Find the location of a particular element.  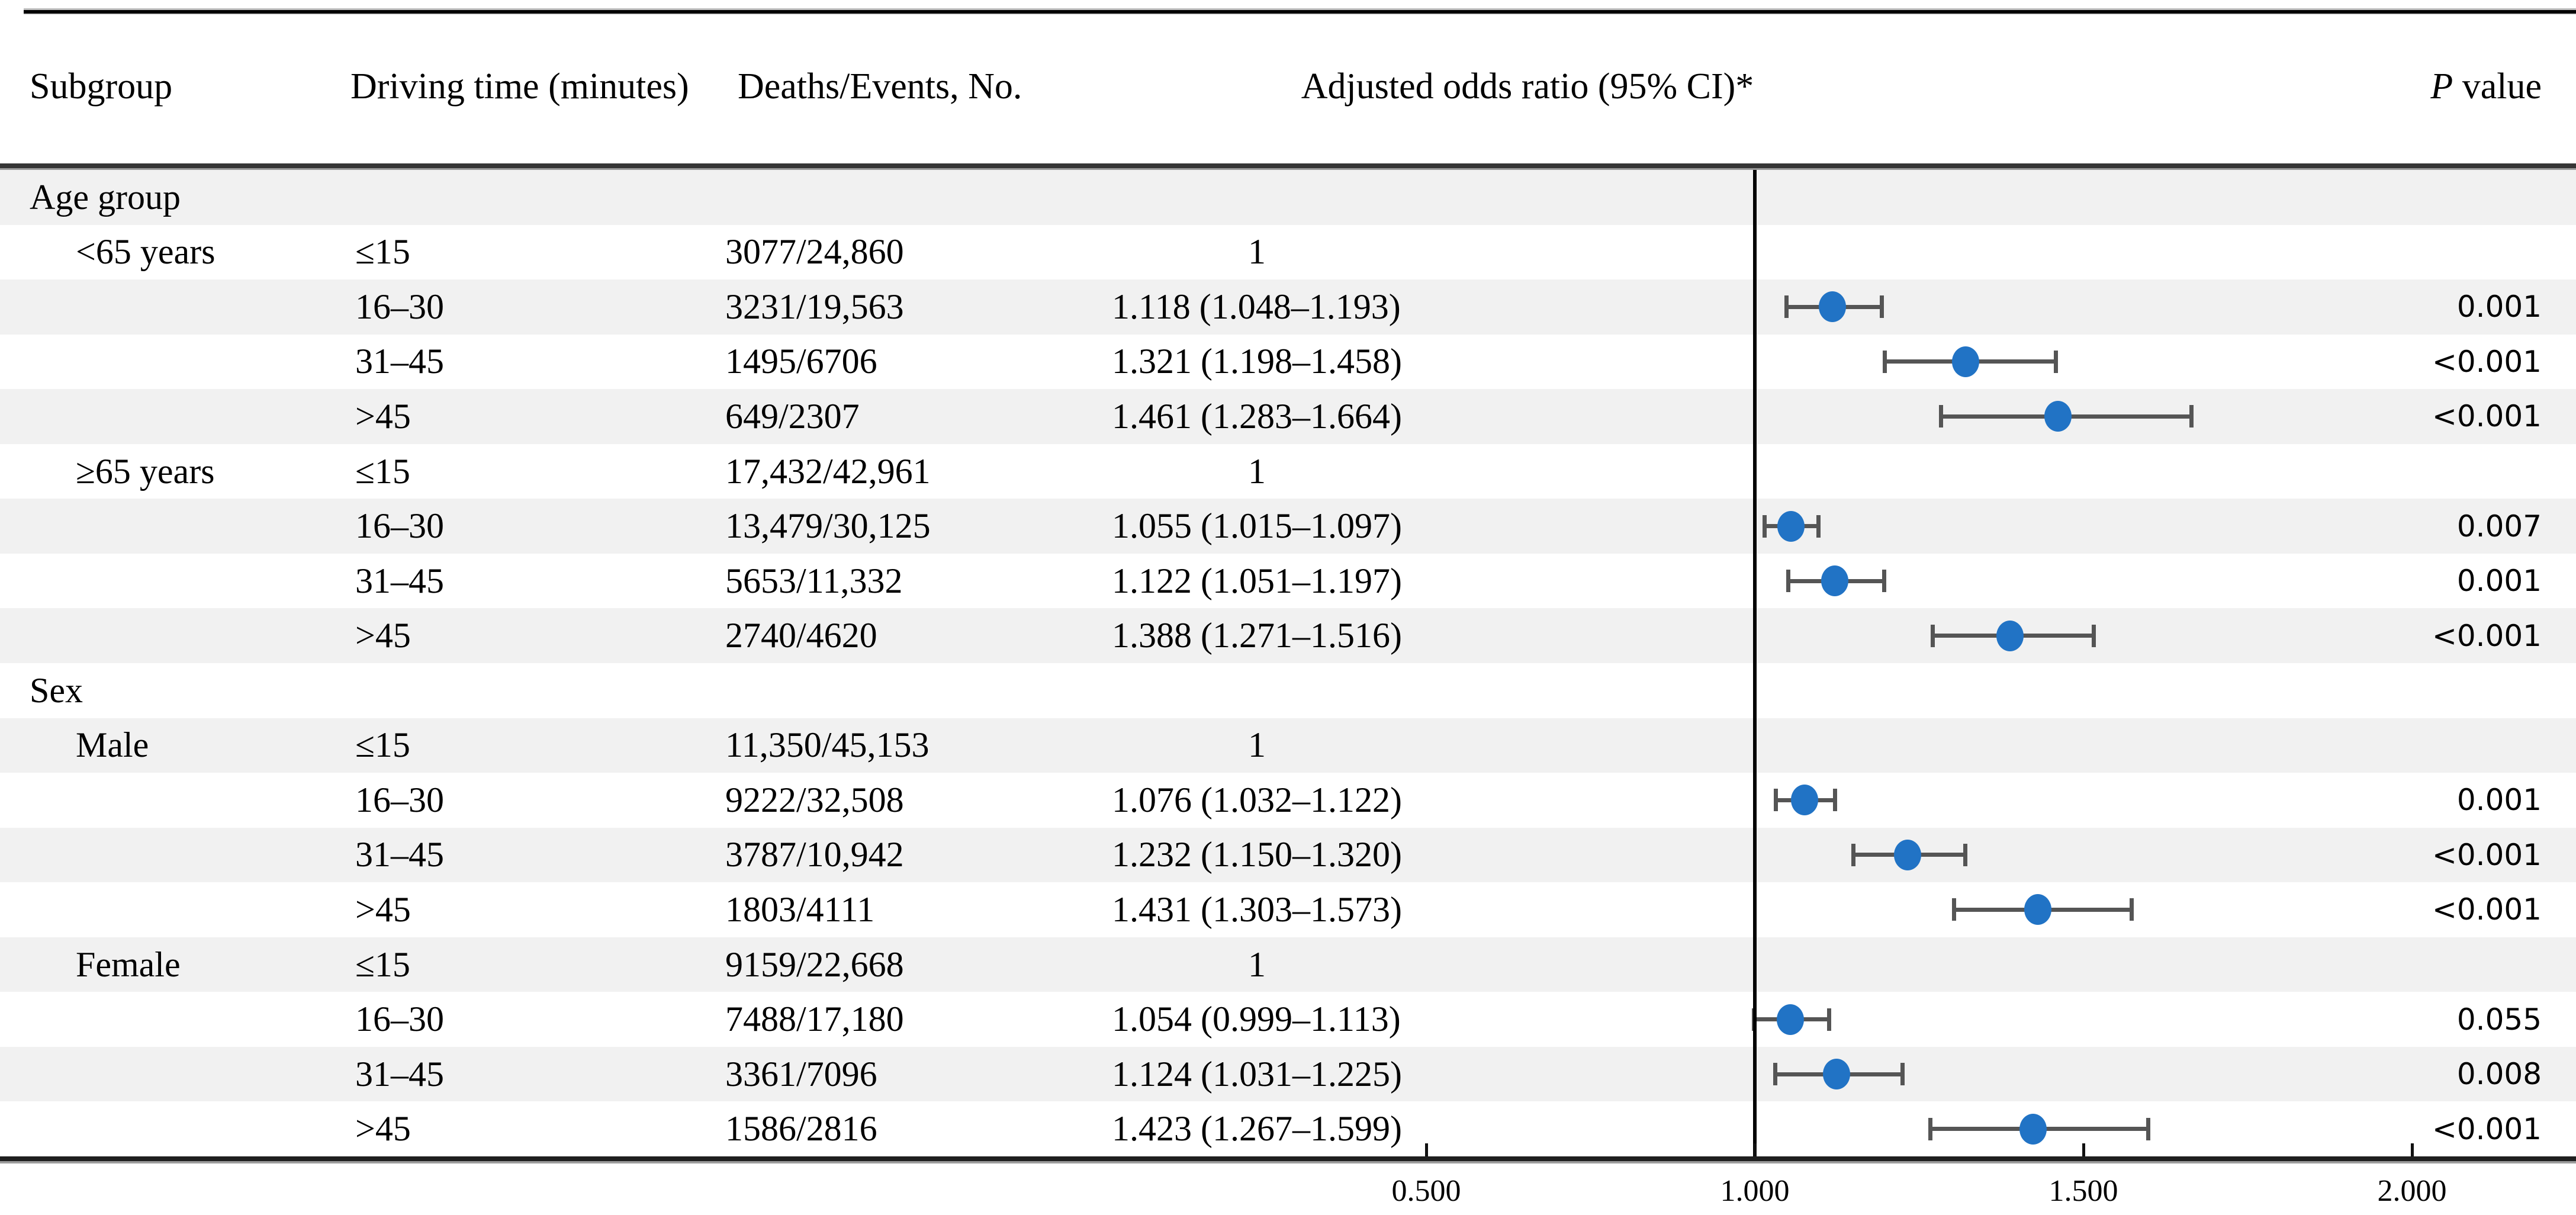

deaths-events-value: 3231/19,563 is located at coordinates (814, 306).